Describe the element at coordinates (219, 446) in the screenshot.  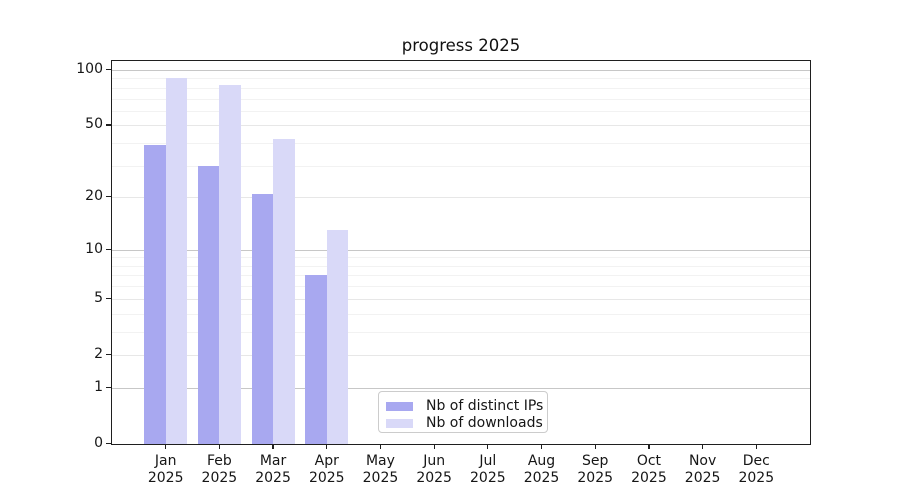
I see `x-tick-mark-feb` at that location.